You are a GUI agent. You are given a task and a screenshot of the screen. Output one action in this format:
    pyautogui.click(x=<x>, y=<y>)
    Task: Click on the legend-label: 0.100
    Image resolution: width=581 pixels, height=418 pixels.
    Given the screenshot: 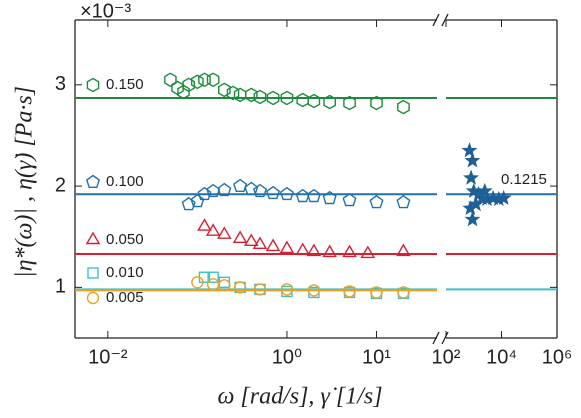 What is the action you would take?
    pyautogui.click(x=125, y=181)
    